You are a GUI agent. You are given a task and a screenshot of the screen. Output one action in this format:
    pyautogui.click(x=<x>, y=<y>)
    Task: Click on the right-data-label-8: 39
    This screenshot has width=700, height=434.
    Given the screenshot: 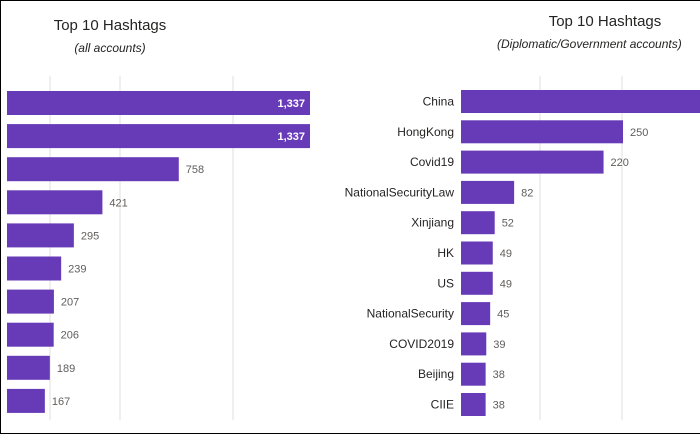 What is the action you would take?
    pyautogui.click(x=499, y=345)
    